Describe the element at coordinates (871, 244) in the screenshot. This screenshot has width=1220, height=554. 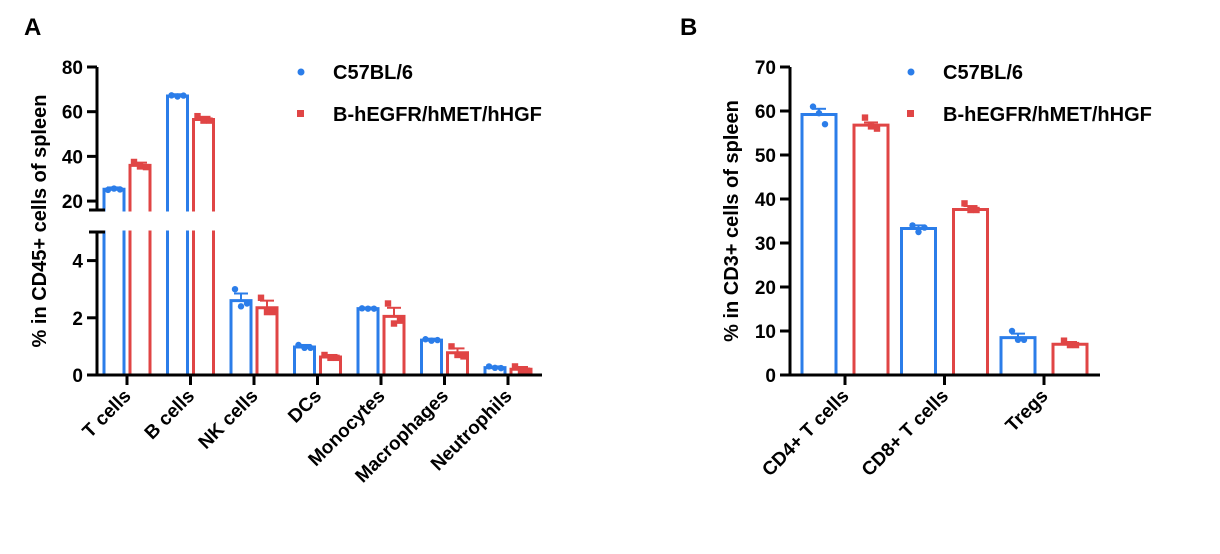
I see `bar-cd4-t-cells-hegfr` at that location.